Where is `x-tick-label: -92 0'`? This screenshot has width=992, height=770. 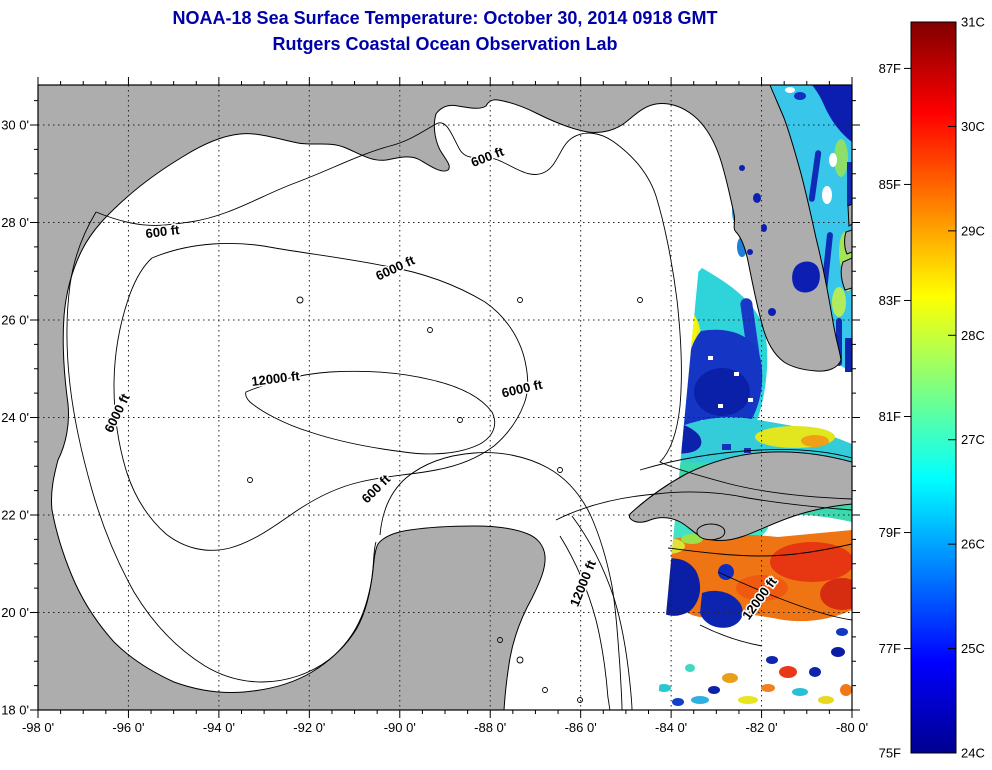
x-tick-label: -92 0' is located at coordinates (309, 727).